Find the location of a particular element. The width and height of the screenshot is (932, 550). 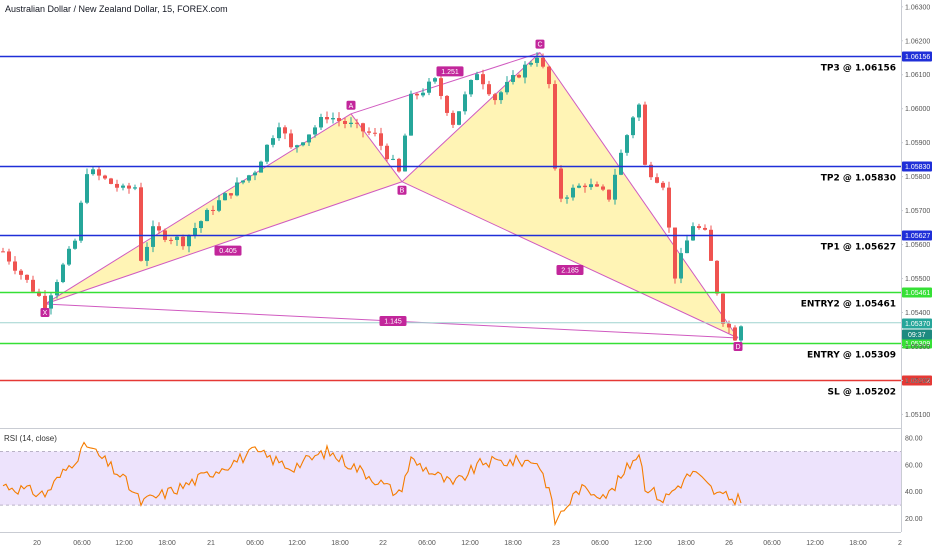

pattern-leg-cd is located at coordinates (639, 195).